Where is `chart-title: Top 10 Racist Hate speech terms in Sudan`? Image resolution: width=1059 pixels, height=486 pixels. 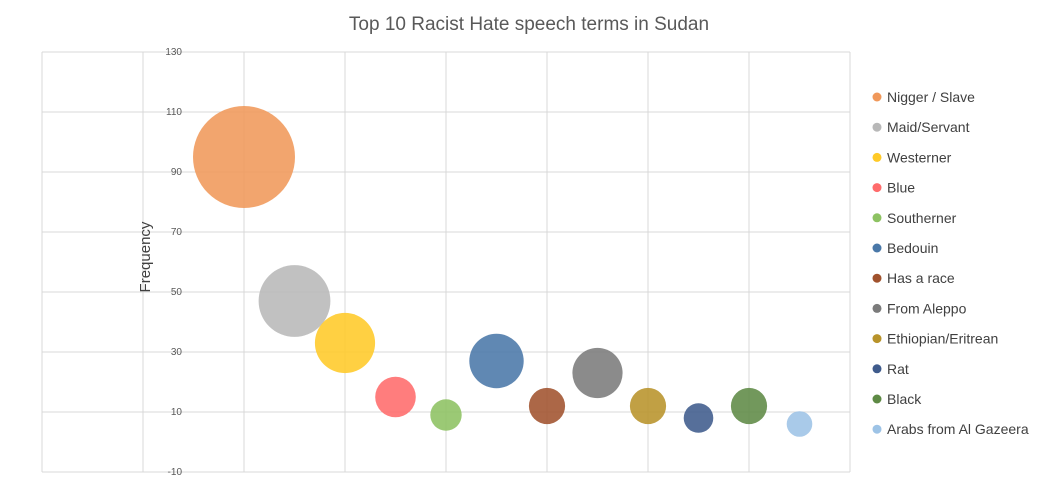
chart-title: Top 10 Racist Hate speech terms in Sudan is located at coordinates (529, 24).